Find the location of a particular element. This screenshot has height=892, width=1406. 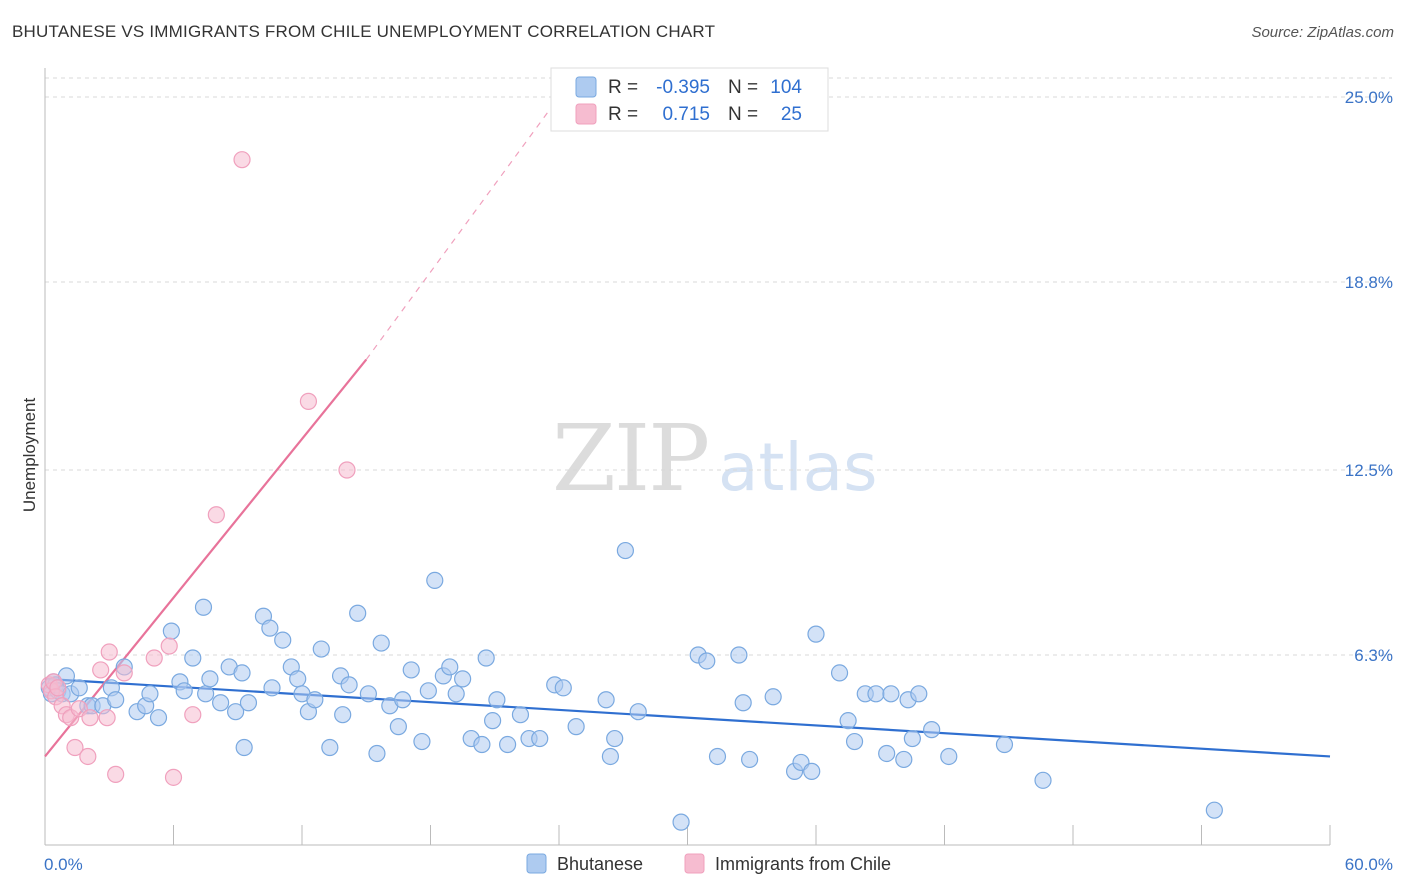

x-tick-label: 0.0% is located at coordinates (63, 864).